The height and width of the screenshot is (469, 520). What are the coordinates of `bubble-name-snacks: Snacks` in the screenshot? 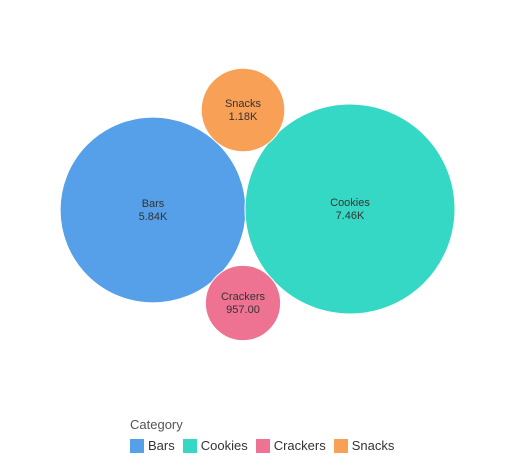 It's located at (243, 104).